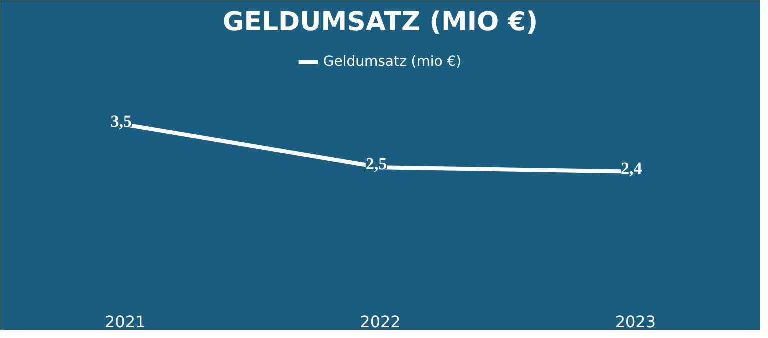 Image resolution: width=768 pixels, height=338 pixels. What do you see at coordinates (635, 322) in the screenshot?
I see `x-tick-label: 2023` at bounding box center [635, 322].